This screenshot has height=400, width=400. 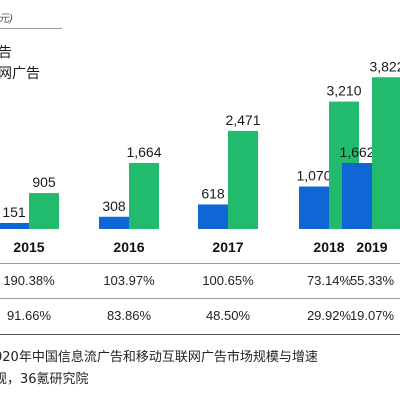 What do you see at coordinates (20, 74) in the screenshot?
I see `legend-label-series-2: 网广告` at bounding box center [20, 74].